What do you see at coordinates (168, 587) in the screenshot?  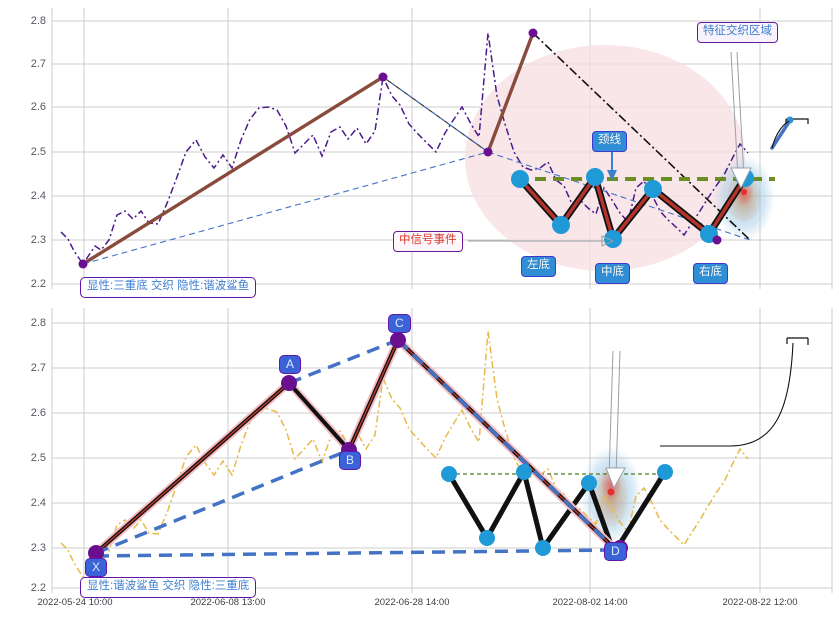 I see `bottom-legend-label: 显性:谐波鲨鱼 交织 隐性:三重底` at bounding box center [168, 587].